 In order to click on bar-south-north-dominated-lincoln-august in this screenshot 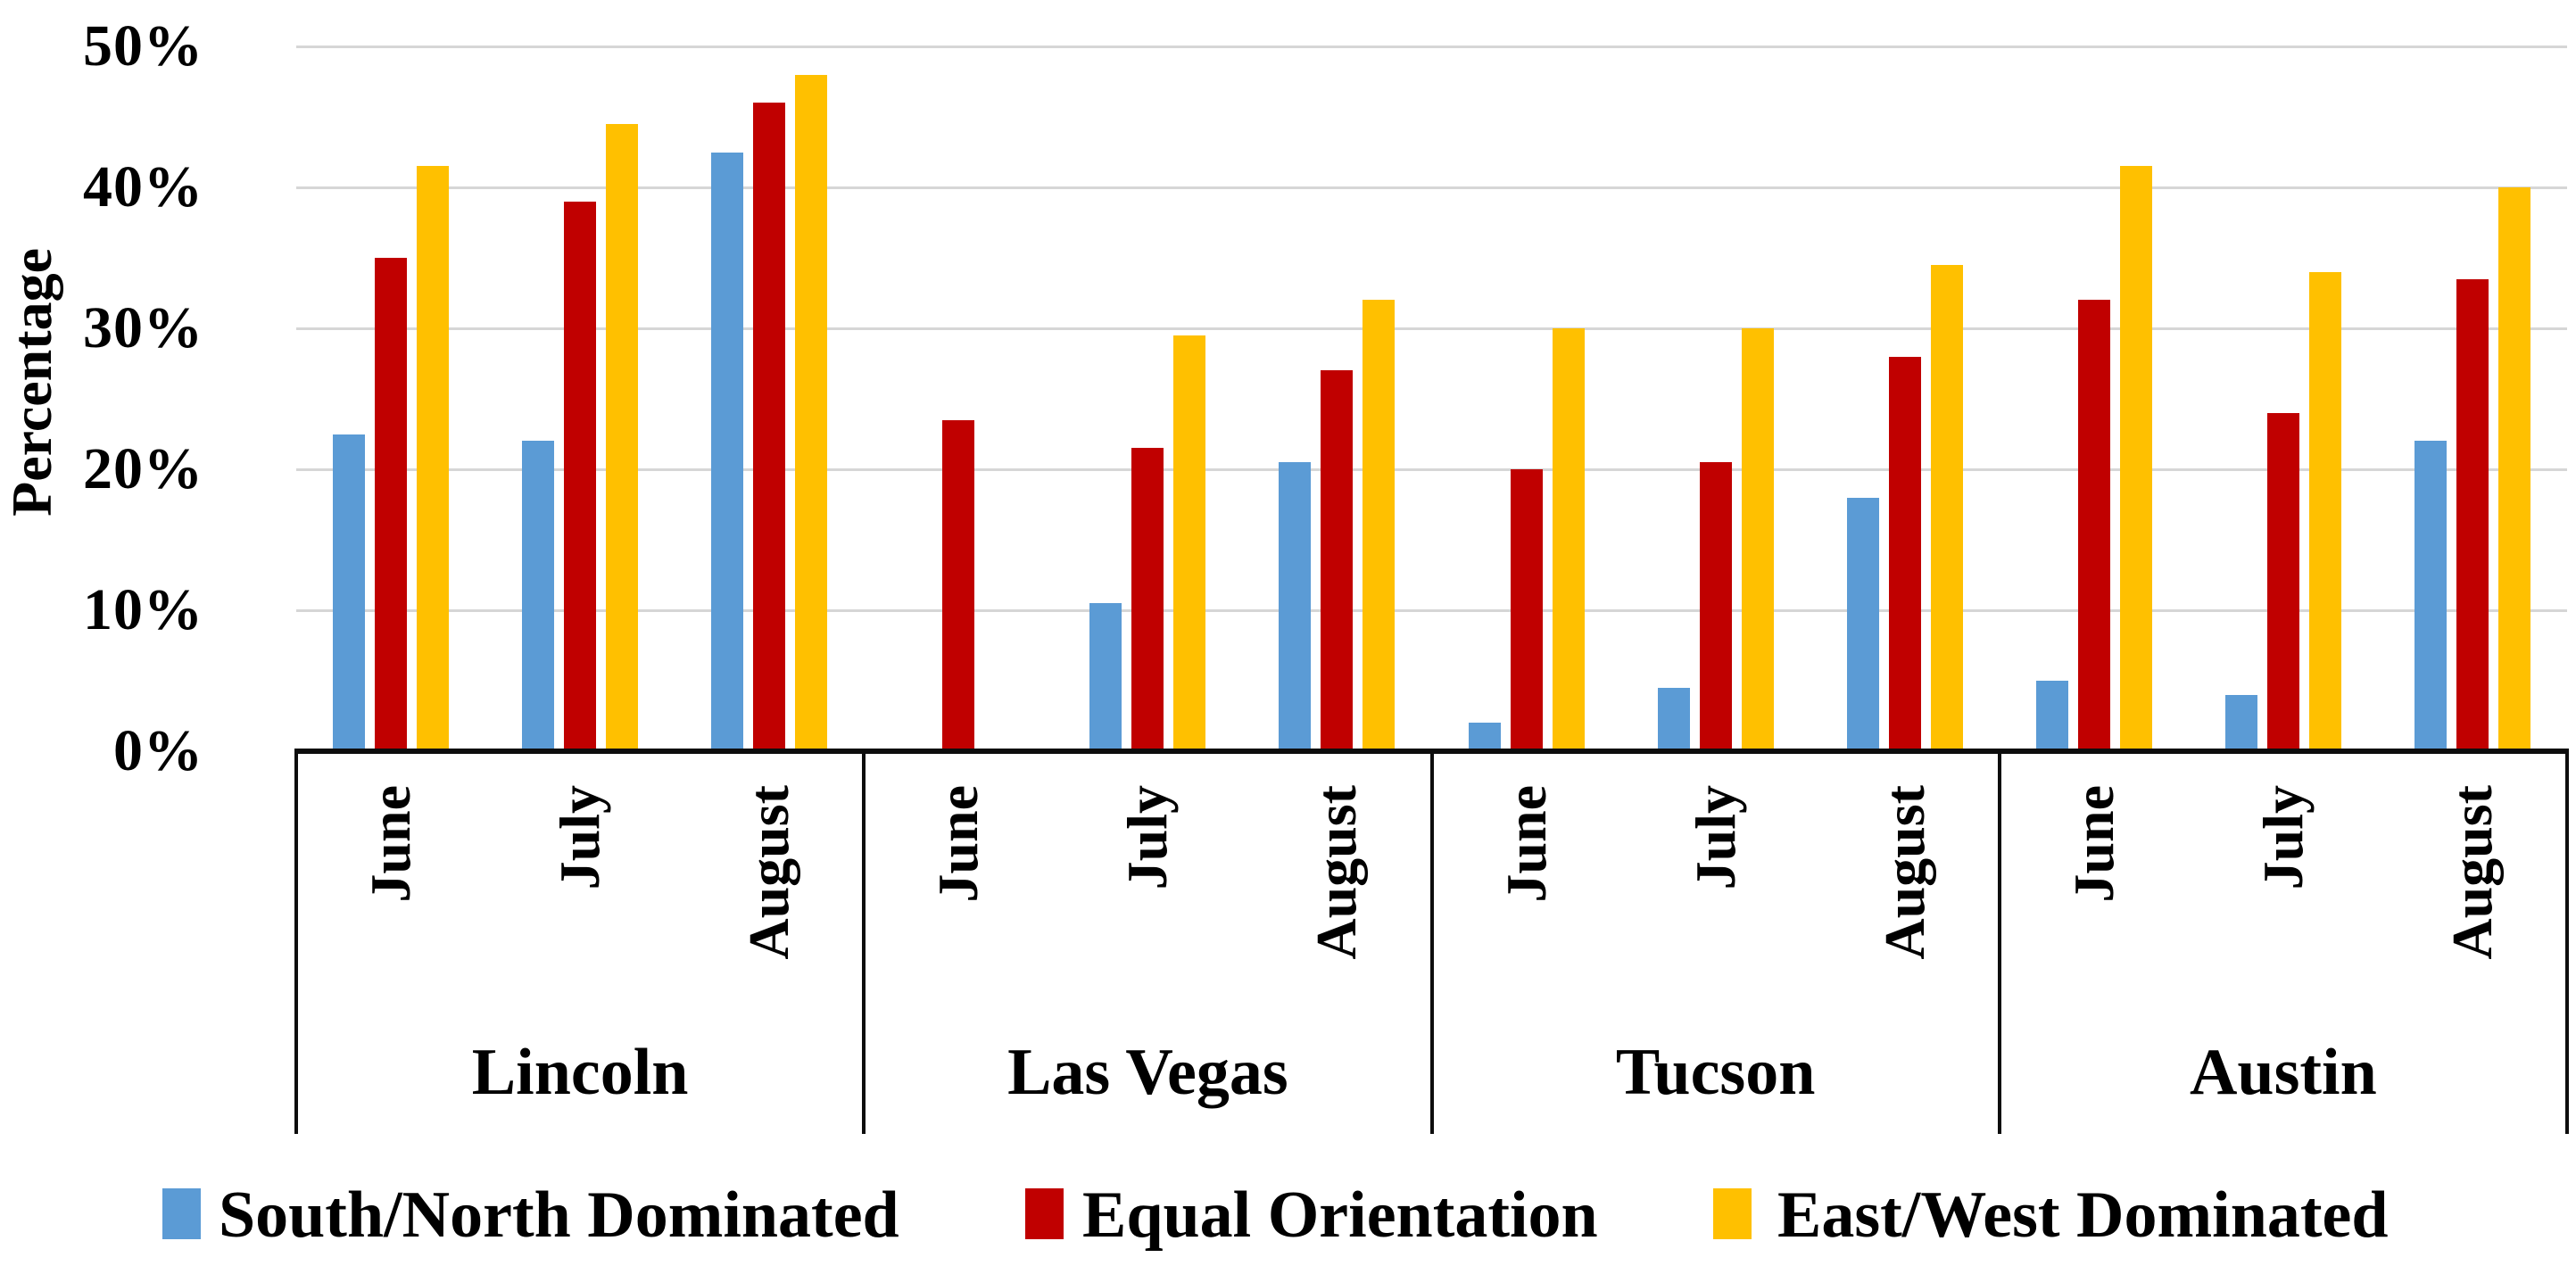, I will do `click(727, 452)`.